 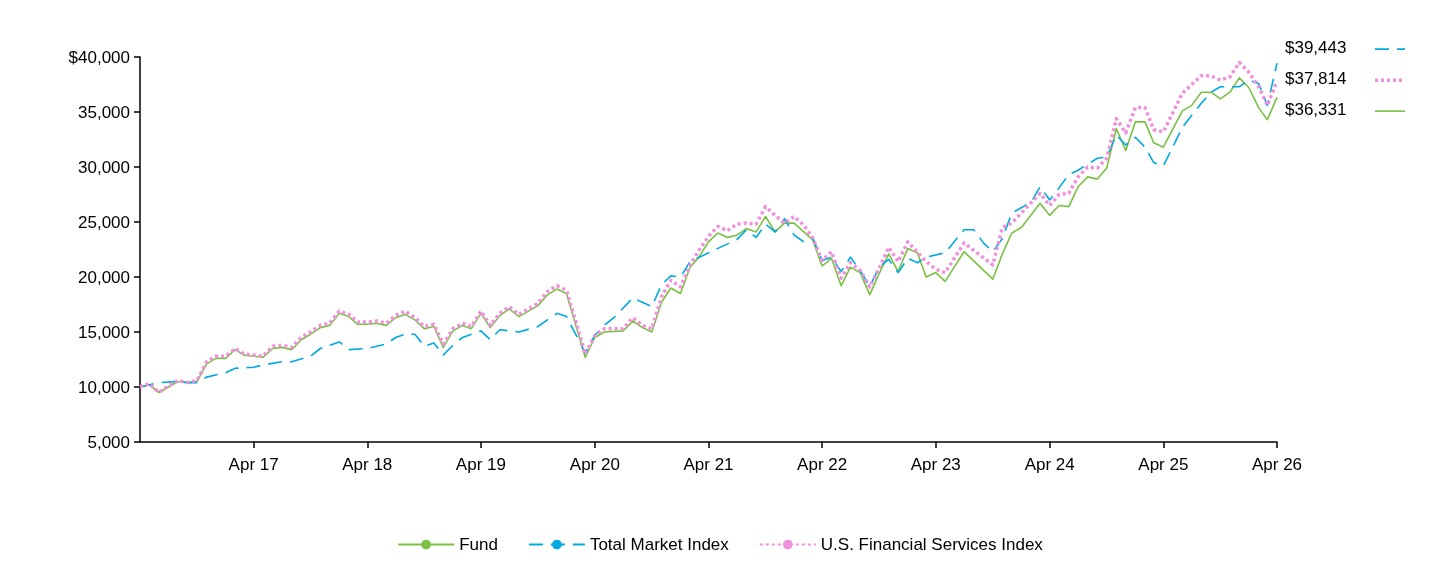 I want to click on y-tick-label: 15,000, so click(x=104, y=332).